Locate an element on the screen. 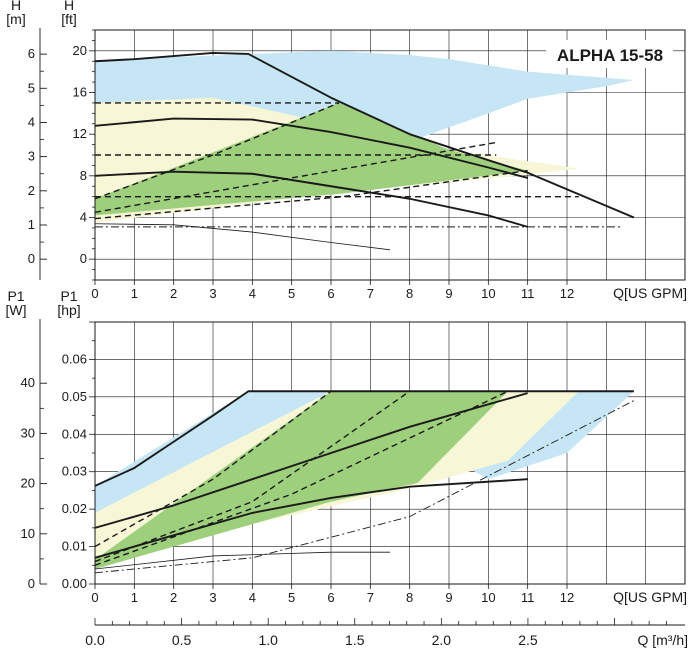  chart-title: ALPHA 15-58 is located at coordinates (610, 55).